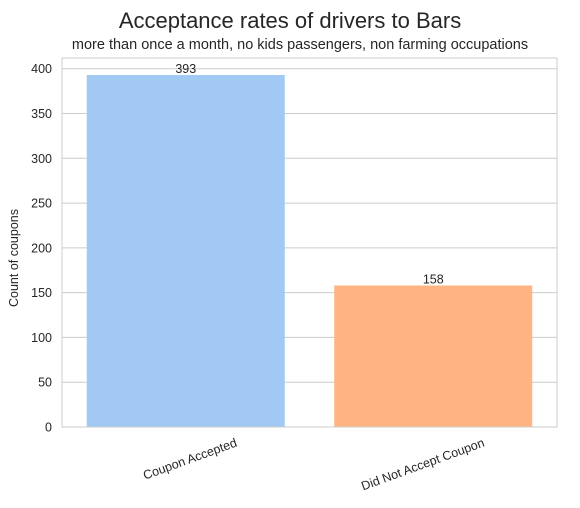 This screenshot has height=508, width=580. I want to click on y-tick-label: 150, so click(41, 293).